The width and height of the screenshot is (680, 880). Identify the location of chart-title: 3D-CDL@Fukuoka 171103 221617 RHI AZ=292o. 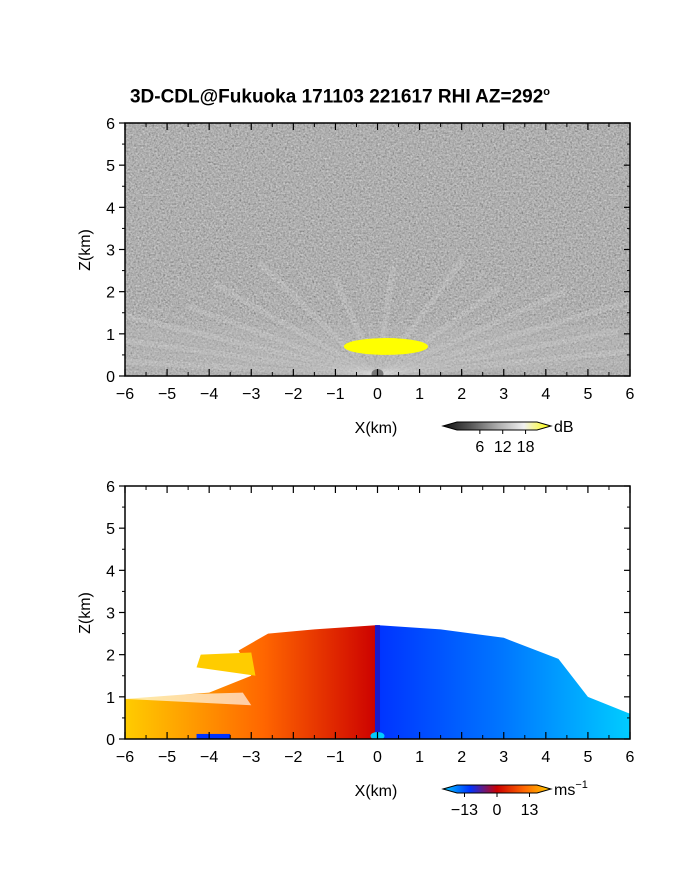
(340, 97).